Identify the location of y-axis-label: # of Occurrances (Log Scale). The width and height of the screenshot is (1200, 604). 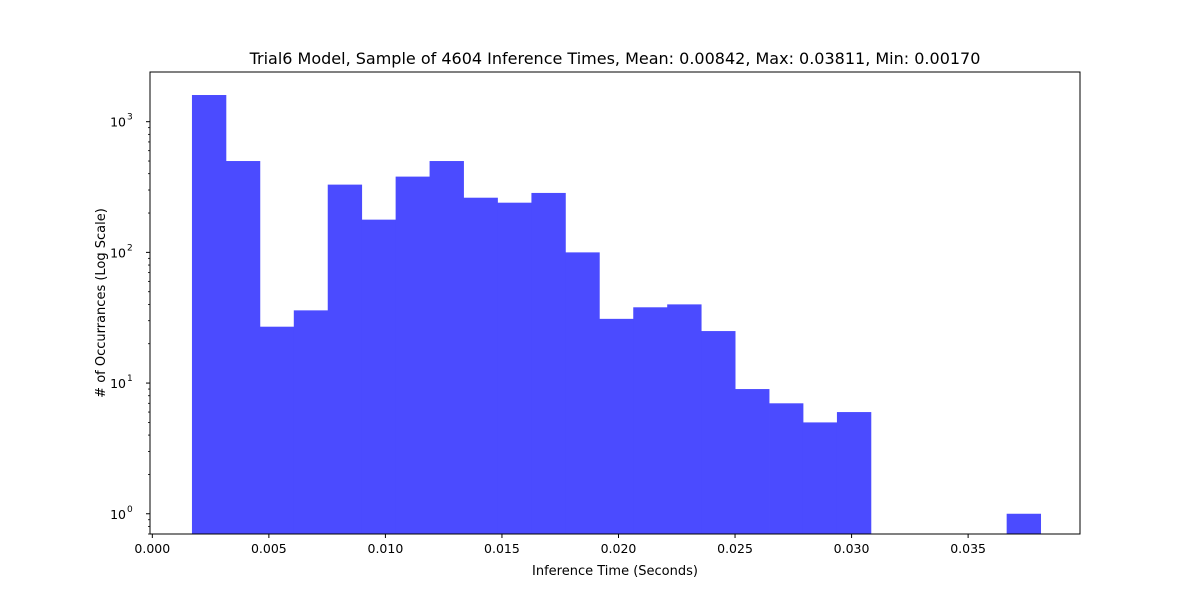
(101, 303).